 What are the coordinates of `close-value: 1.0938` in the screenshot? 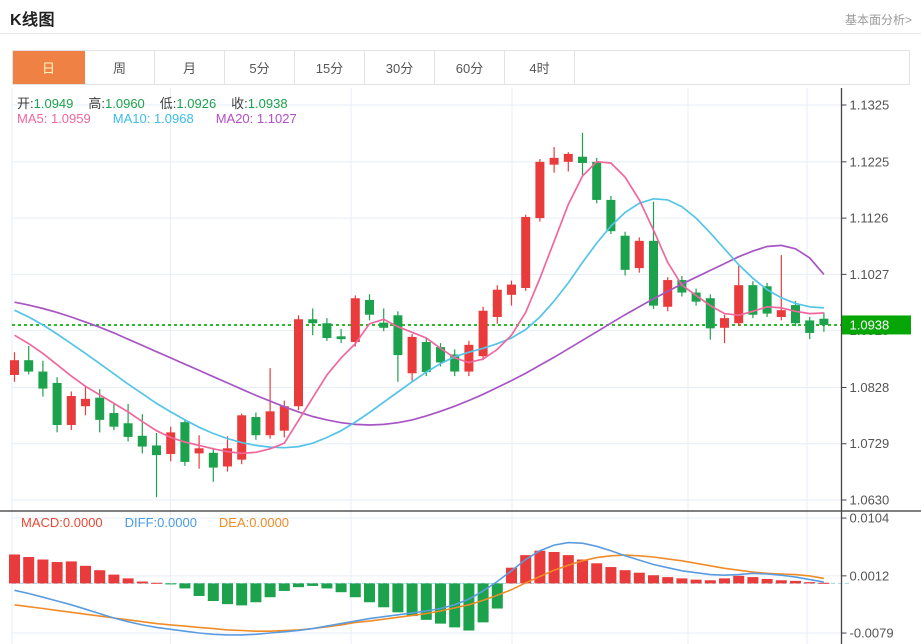 It's located at (267, 103).